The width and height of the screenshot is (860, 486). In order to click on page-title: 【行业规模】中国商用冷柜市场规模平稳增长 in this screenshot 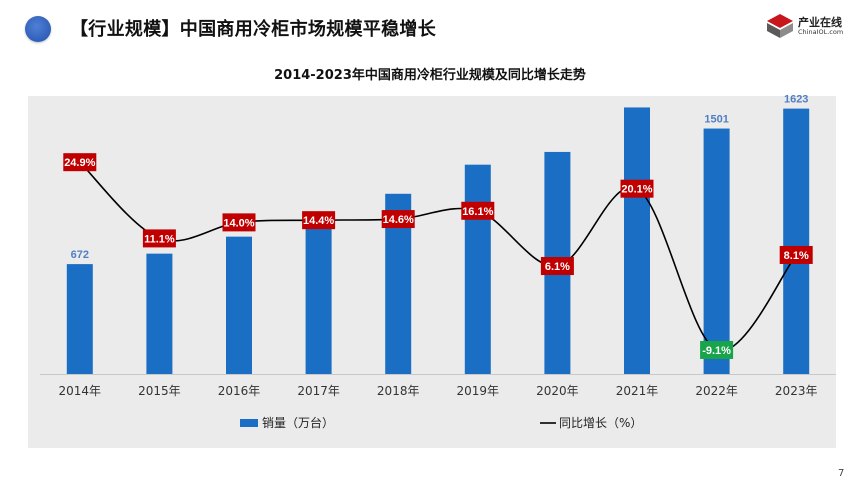, I will do `click(253, 29)`.